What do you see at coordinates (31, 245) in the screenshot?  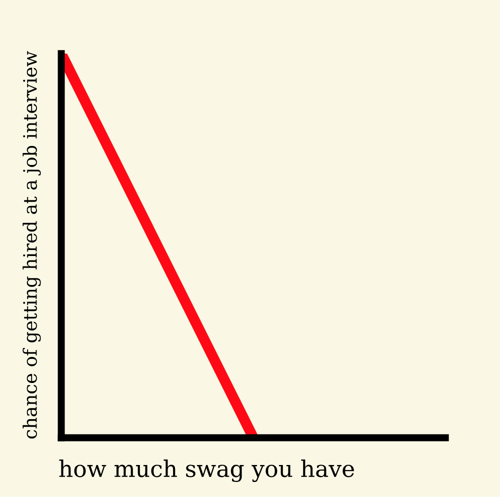 I see `y-axis-title: chance of getting hired at a job interview` at bounding box center [31, 245].